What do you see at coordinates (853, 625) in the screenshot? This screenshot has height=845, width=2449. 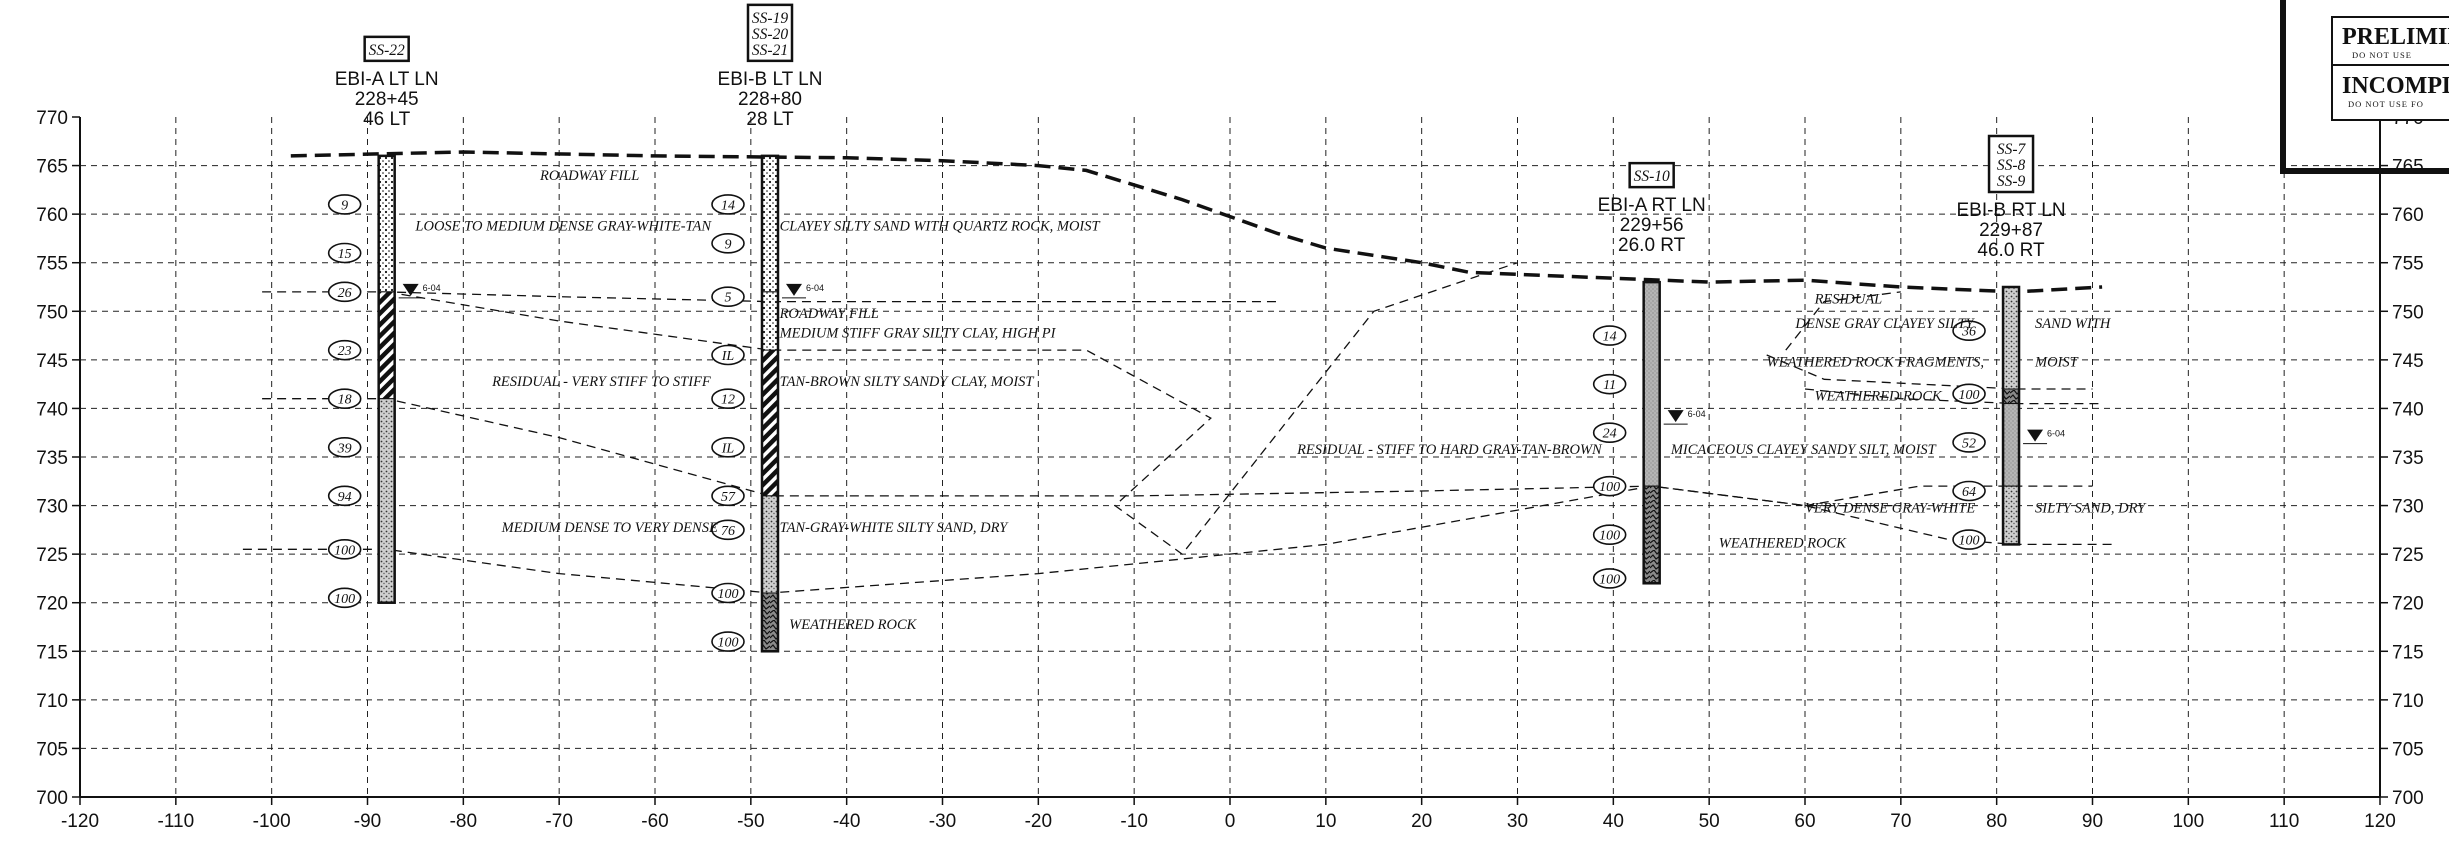 I see `stratum-label: WEATHERED ROCK` at bounding box center [853, 625].